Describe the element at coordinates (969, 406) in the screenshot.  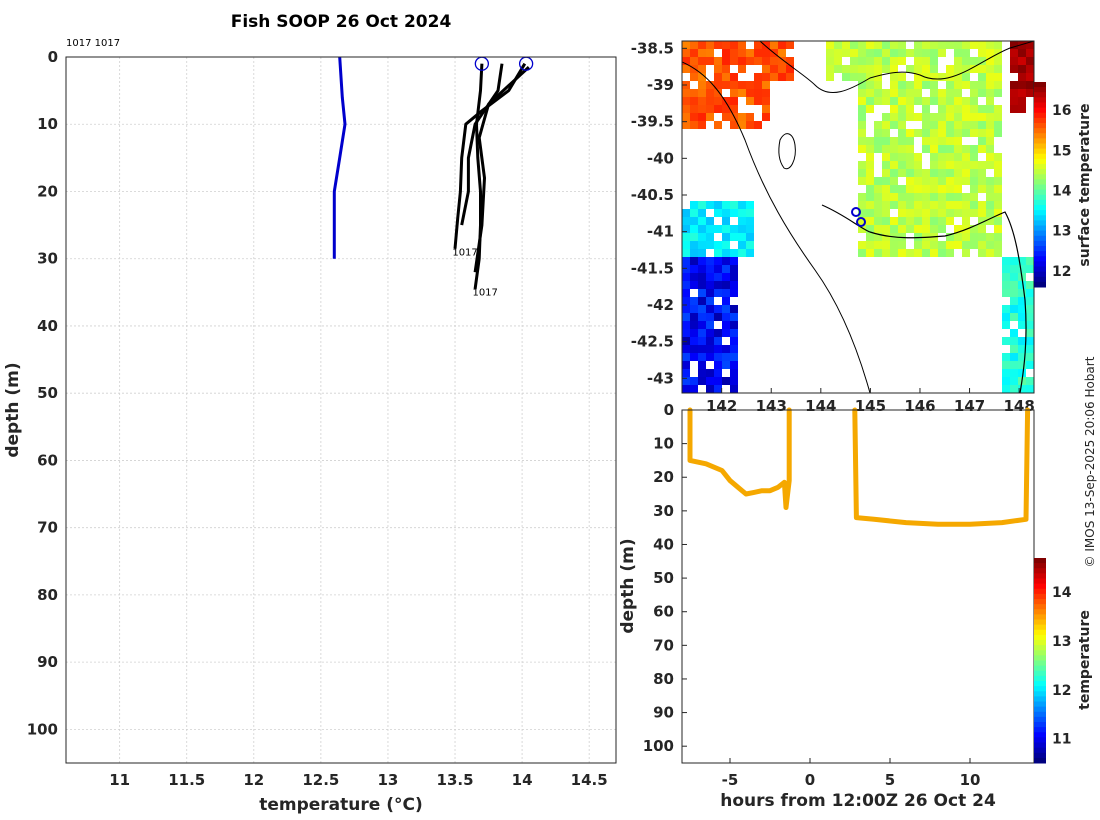
I see `map-x-tick-label: 147` at that location.